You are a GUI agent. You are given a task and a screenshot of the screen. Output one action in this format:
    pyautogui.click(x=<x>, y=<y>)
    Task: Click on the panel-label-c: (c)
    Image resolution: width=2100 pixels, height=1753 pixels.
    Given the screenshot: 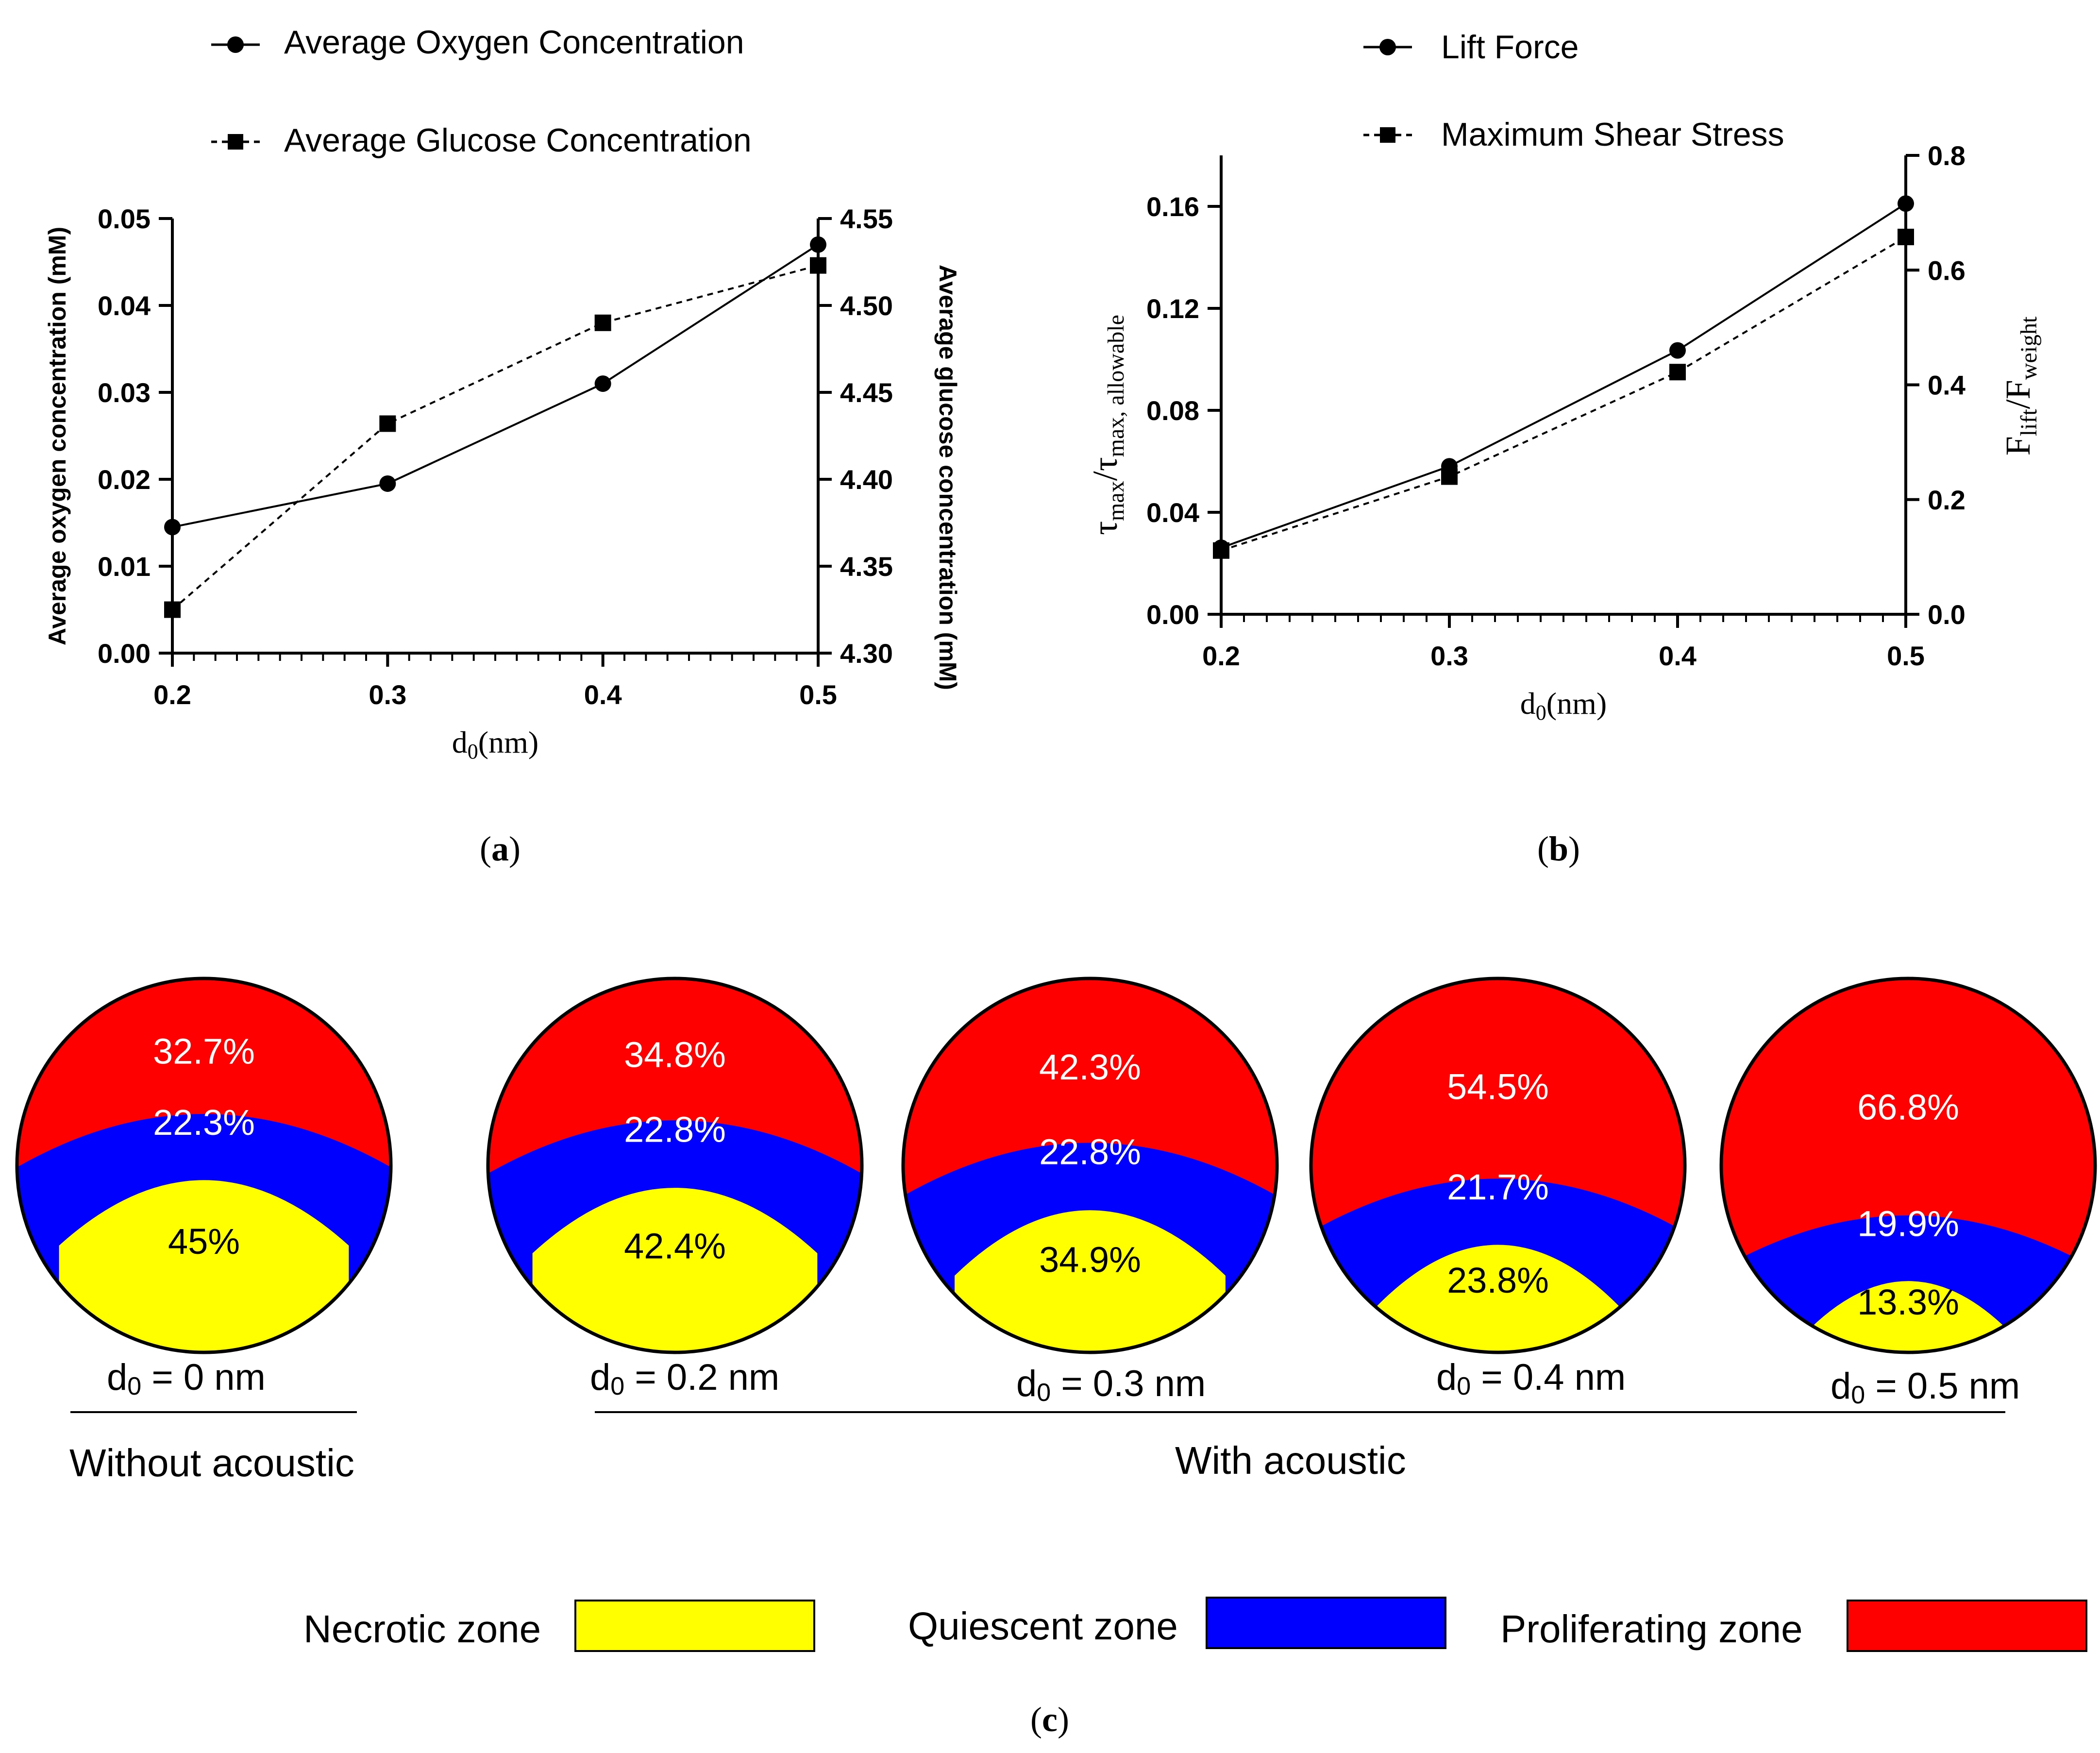 What is the action you would take?
    pyautogui.click(x=1049, y=1719)
    